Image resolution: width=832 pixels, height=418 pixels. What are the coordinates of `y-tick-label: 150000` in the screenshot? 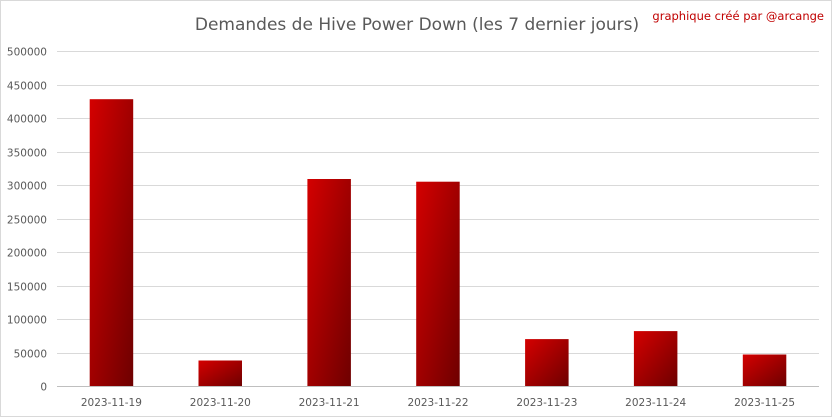 It's located at (27, 288).